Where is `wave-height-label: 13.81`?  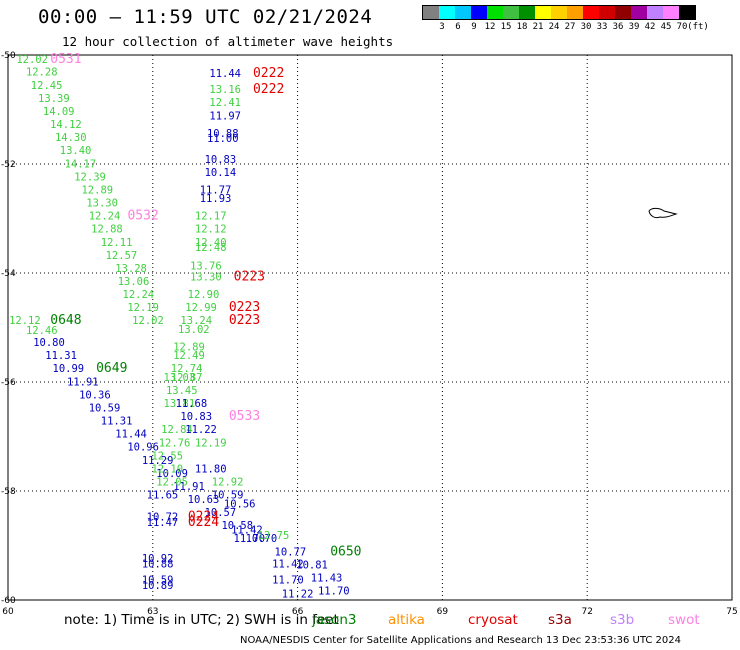 wave-height-label: 13.81 is located at coordinates (180, 404).